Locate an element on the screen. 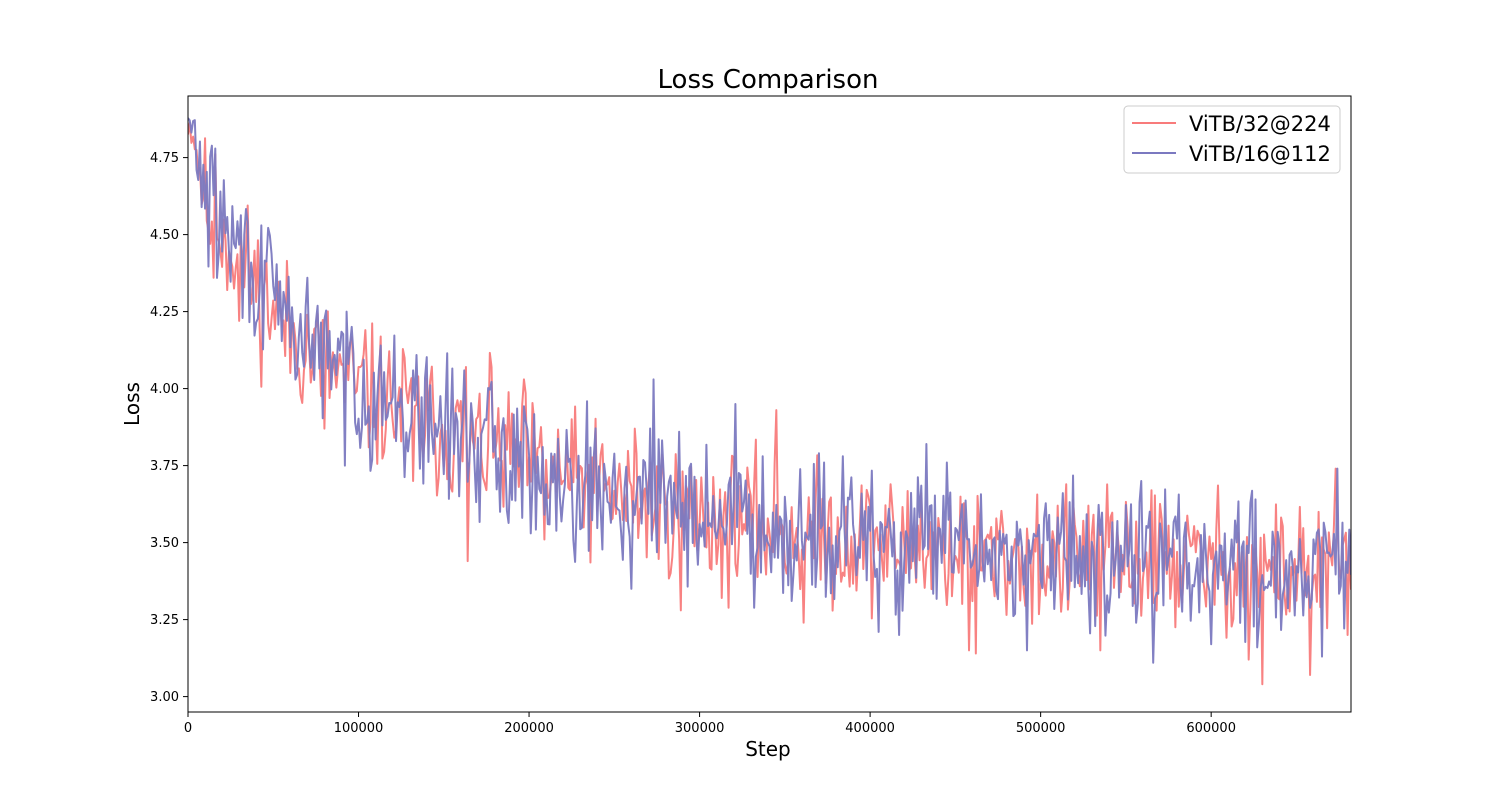  legend-label-vitb16: ViTB/16@112 is located at coordinates (1260, 154).